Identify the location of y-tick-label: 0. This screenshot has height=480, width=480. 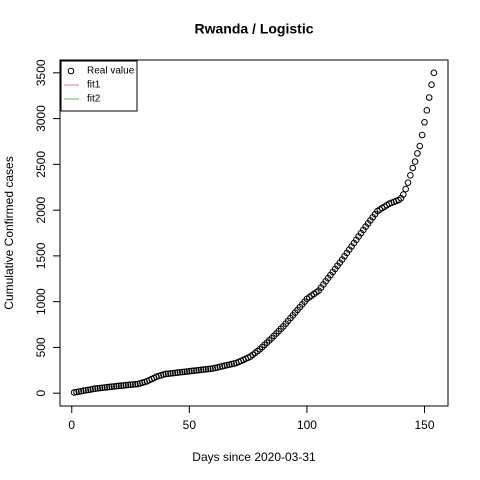
(41, 393).